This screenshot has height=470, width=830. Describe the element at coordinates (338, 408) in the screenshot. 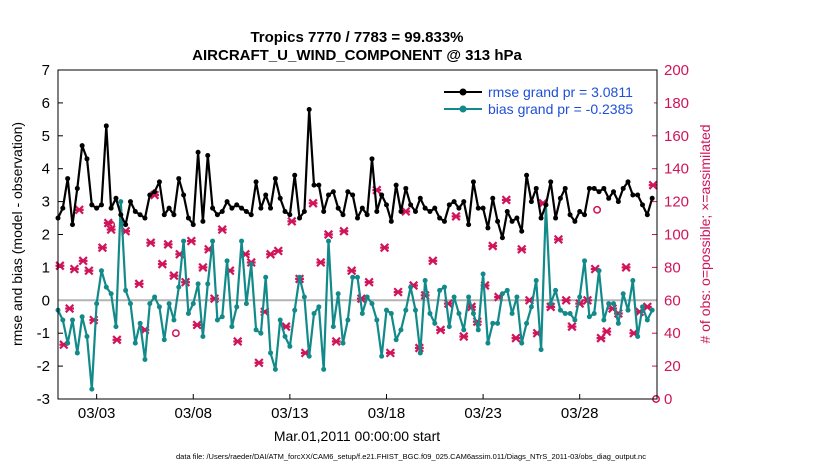

I see `x-axis-ticks: 03/03 03/08 03/13 03/18 03/23 03/28` at that location.